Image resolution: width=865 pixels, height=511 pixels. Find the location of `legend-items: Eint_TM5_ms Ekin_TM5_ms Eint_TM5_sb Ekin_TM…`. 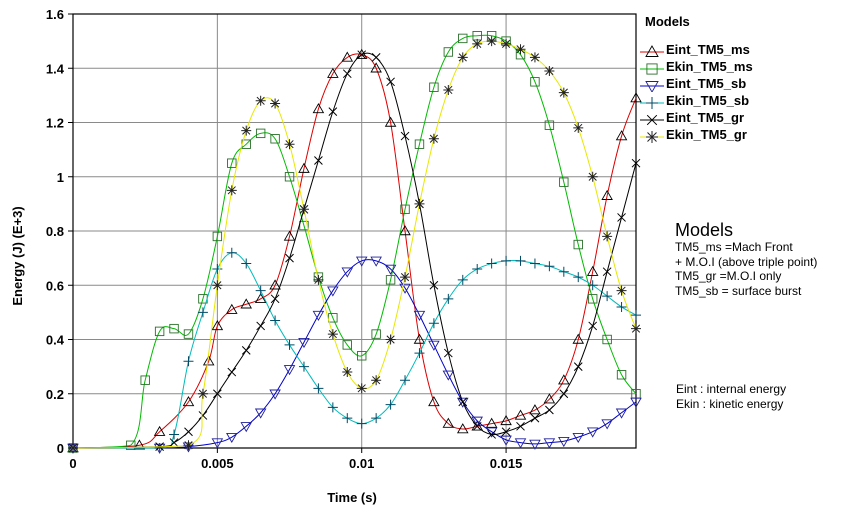

legend-items: Eint_TM5_ms Ekin_TM5_ms Eint_TM5_sb Ekin_TM… is located at coordinates (696, 92).